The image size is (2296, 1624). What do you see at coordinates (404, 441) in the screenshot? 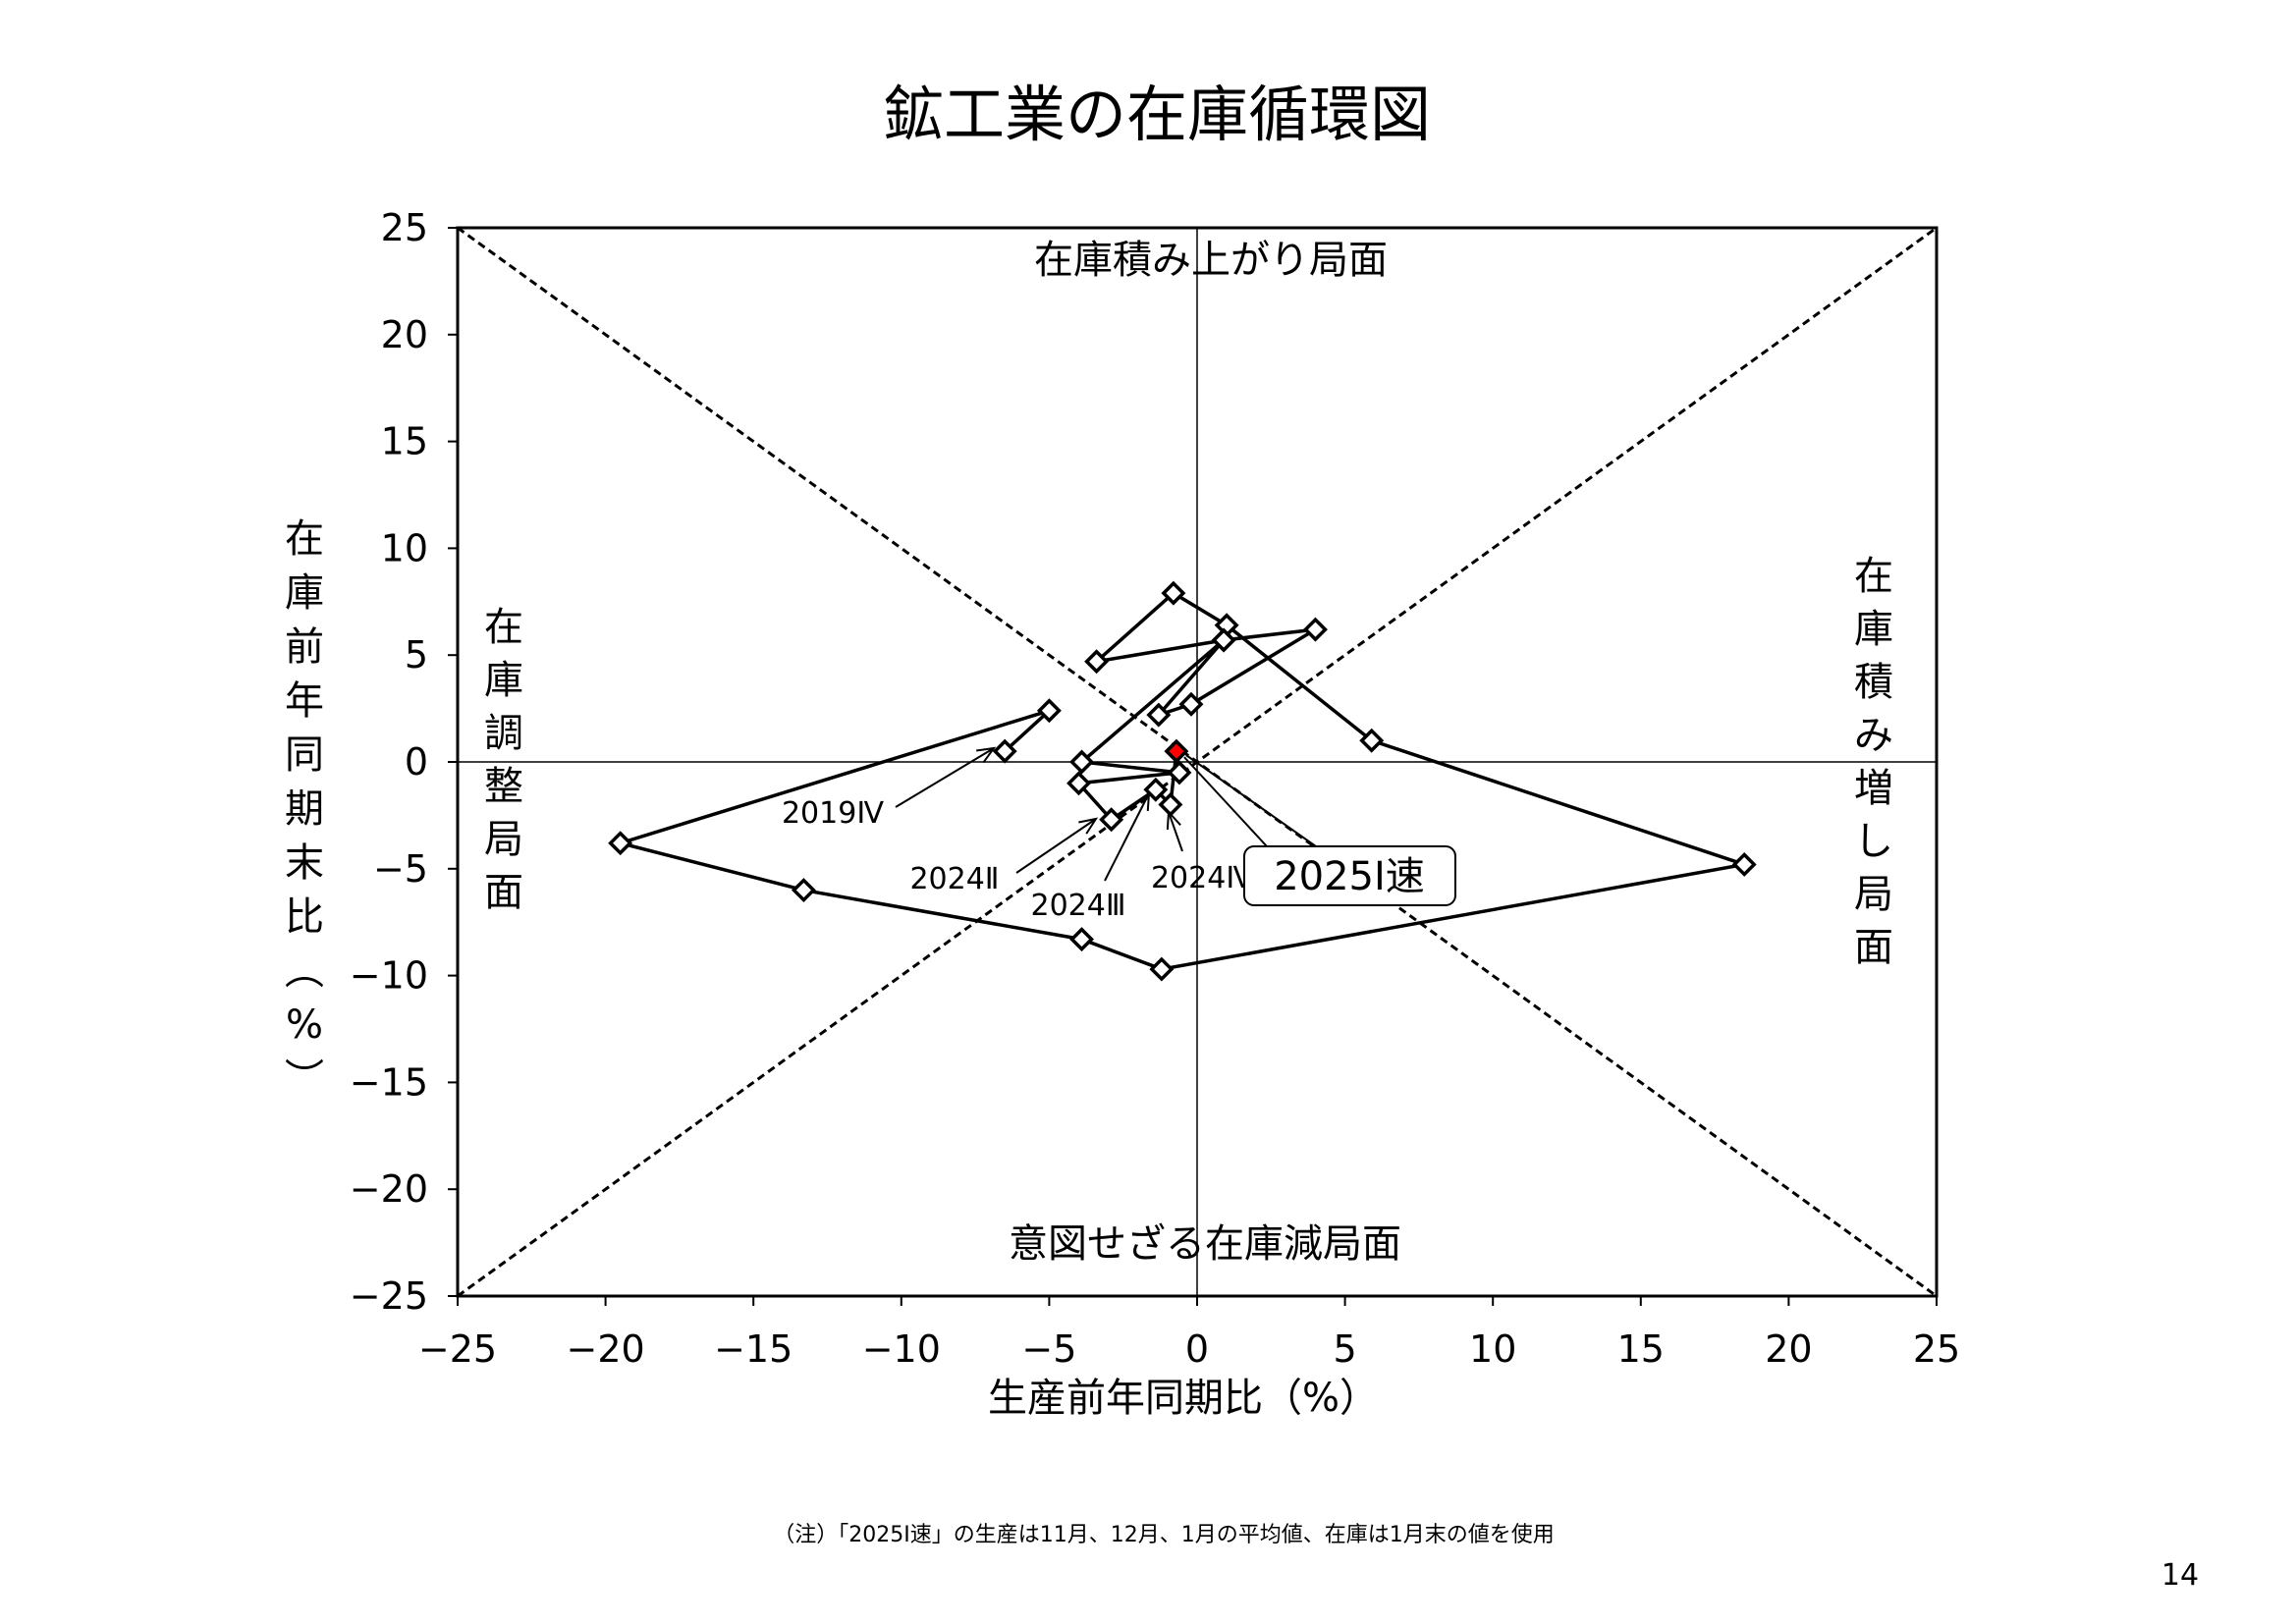
I see `y-tick-label: 15` at bounding box center [404, 441].